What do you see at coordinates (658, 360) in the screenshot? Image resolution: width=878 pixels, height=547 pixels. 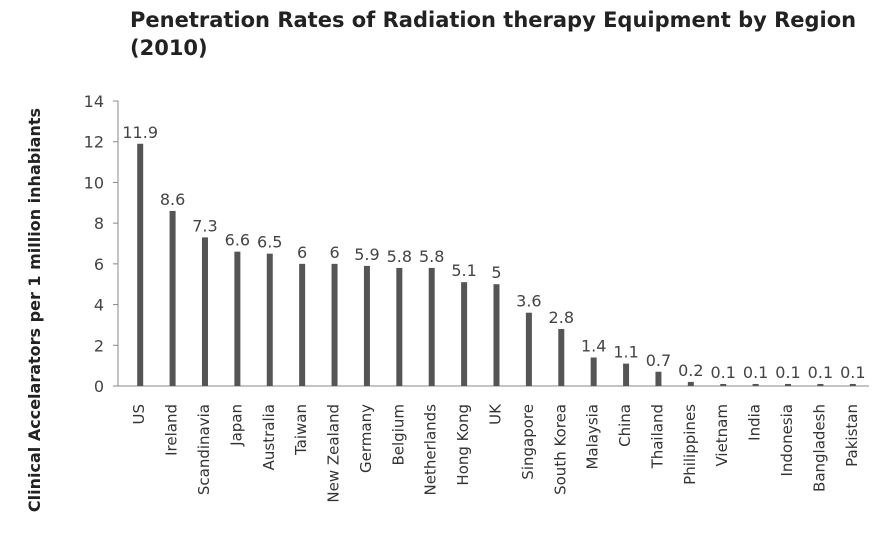 I see `data-label: 0.7` at bounding box center [658, 360].